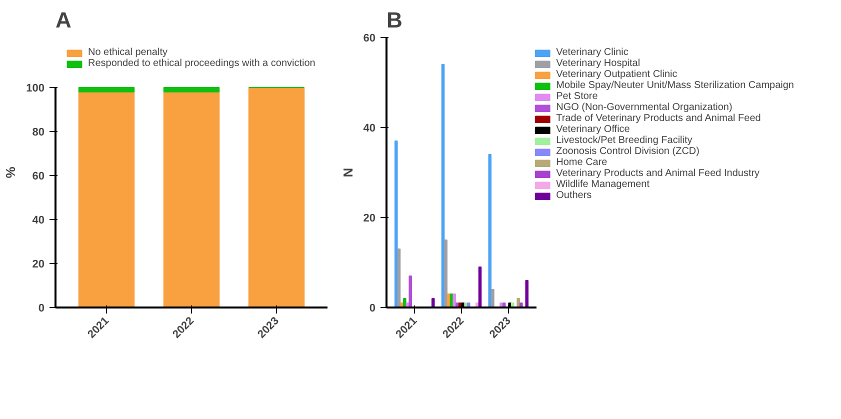 Image resolution: width=841 pixels, height=419 pixels. Describe the element at coordinates (582, 162) in the screenshot. I see `legend-label: Home Care` at that location.